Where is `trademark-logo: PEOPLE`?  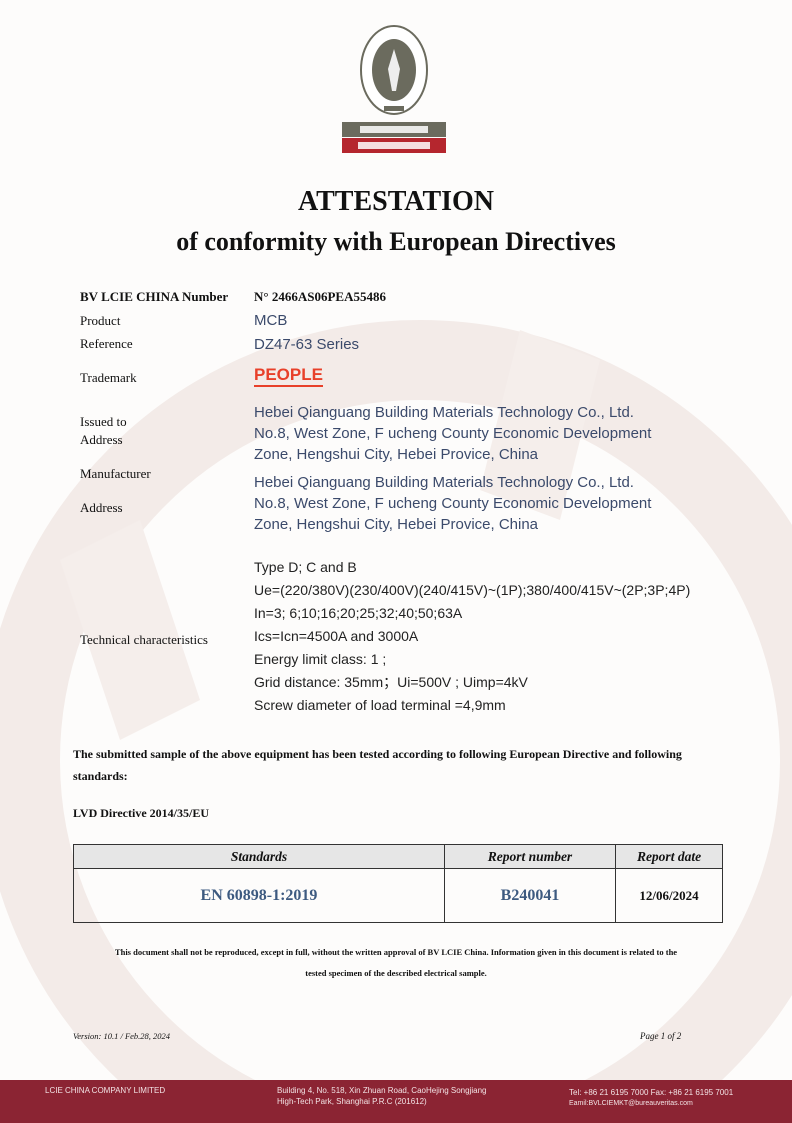 trademark-logo: PEOPLE is located at coordinates (288, 376).